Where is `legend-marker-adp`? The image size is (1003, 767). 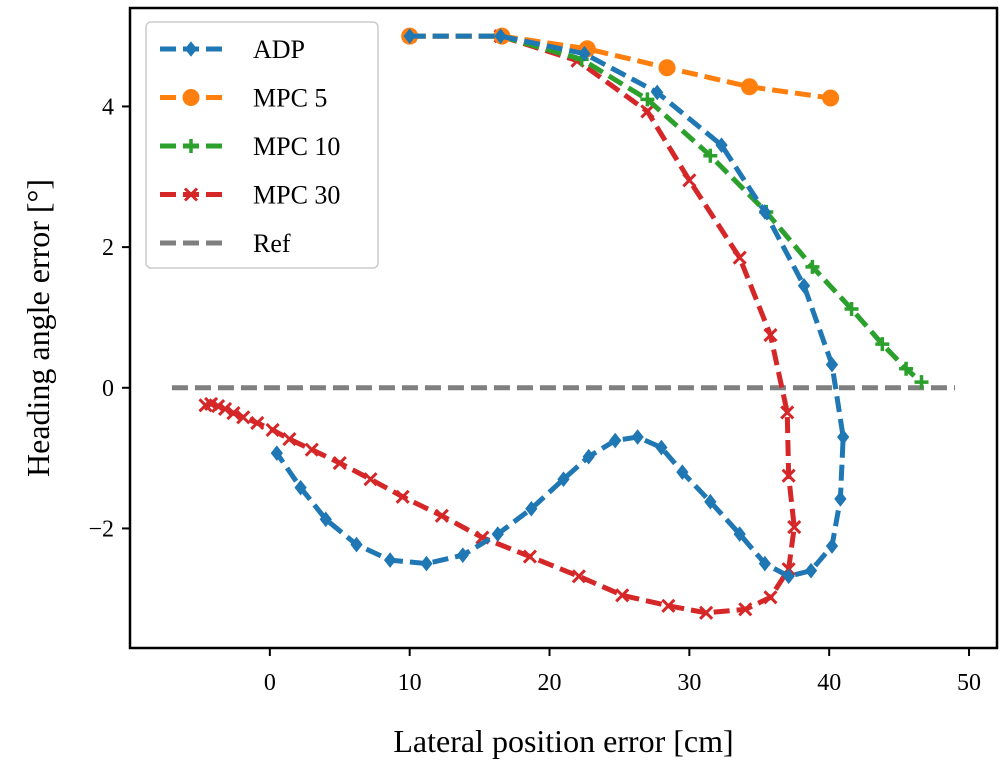
legend-marker-adp is located at coordinates (191, 49).